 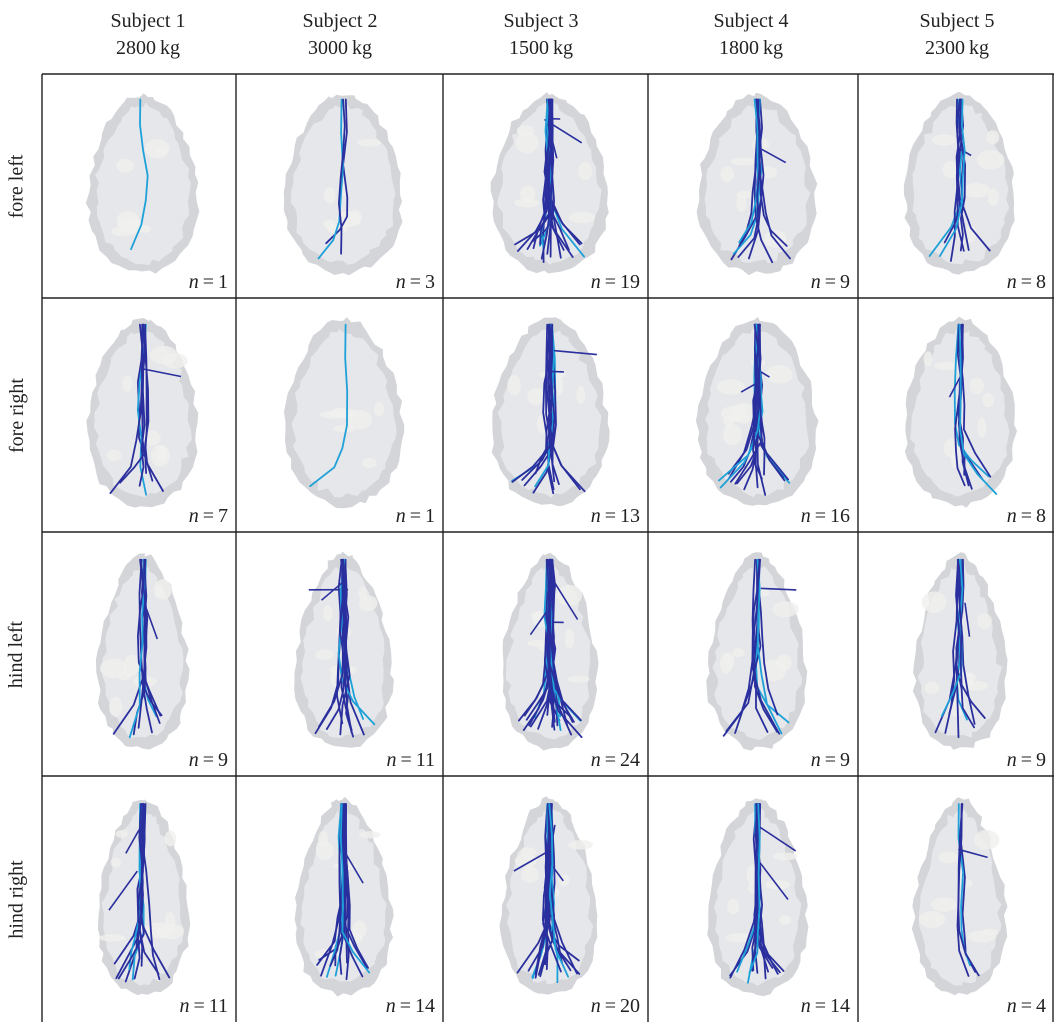 What do you see at coordinates (750, 48) in the screenshot?
I see `subject-mass: 1800 kg` at bounding box center [750, 48].